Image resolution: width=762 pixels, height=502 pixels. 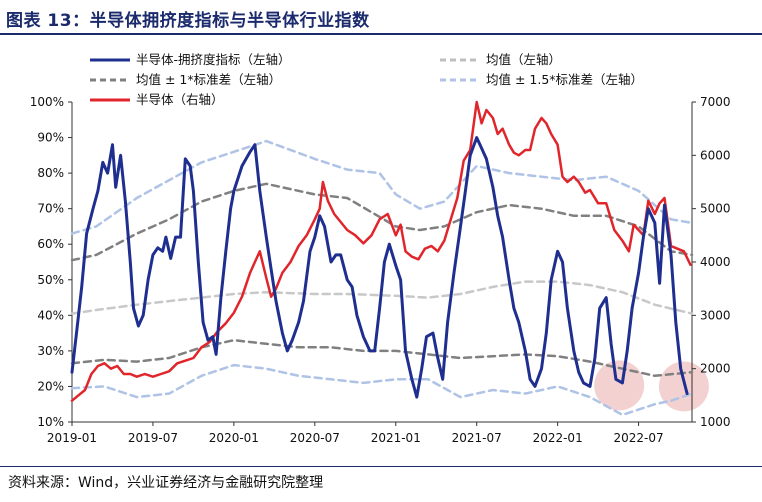 What do you see at coordinates (715, 102) in the screenshot?
I see `right-tick-label: 7000` at bounding box center [715, 102].